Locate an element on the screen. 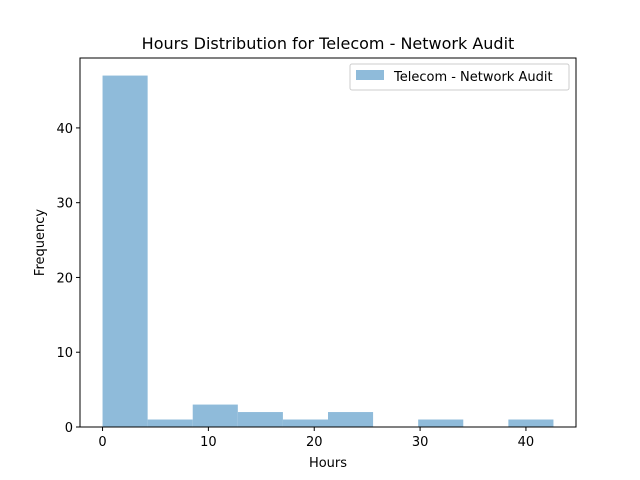 The width and height of the screenshot is (640, 480). x-tick-label: 20 is located at coordinates (314, 442).